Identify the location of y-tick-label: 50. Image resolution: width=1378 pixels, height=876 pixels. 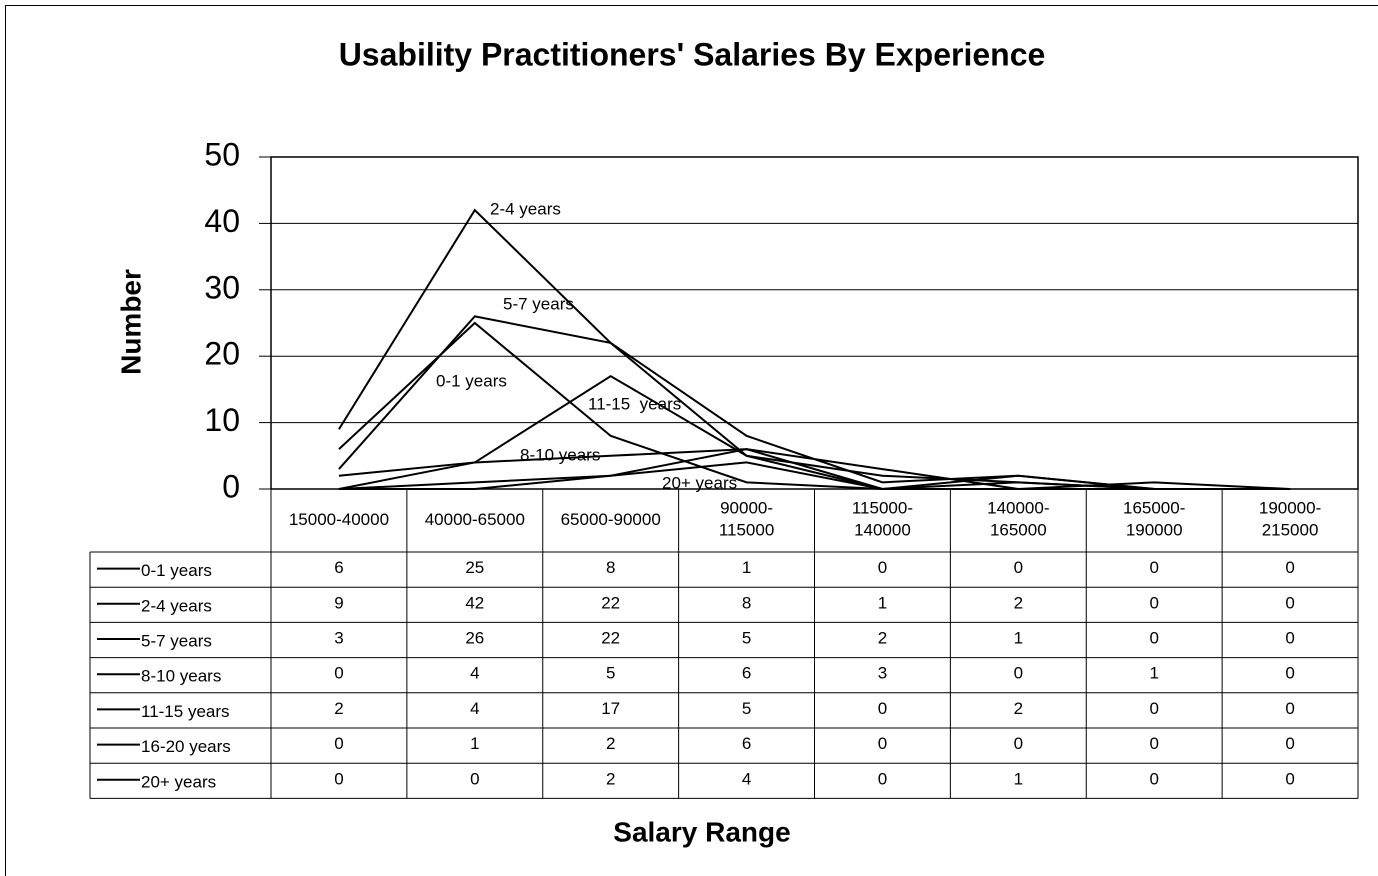
(222, 154).